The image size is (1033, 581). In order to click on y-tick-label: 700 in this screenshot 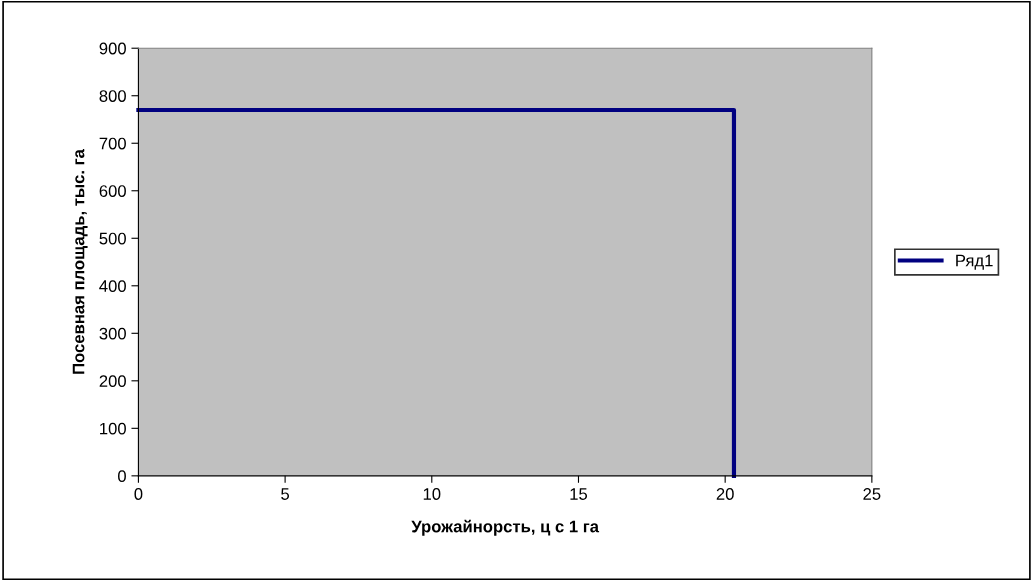, I will do `click(112, 143)`.